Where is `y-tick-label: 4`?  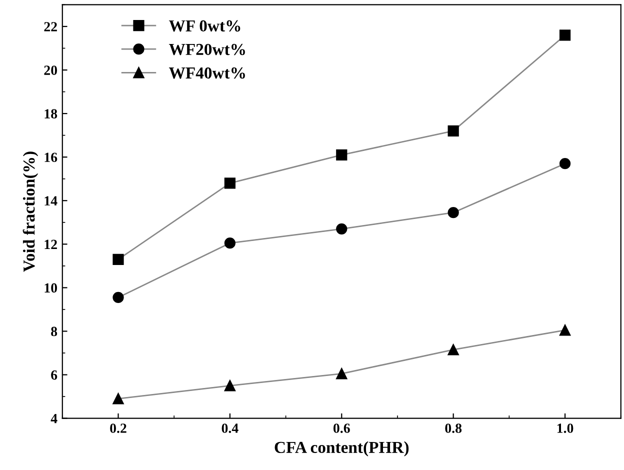
y-tick-label: 4 is located at coordinates (54, 419).